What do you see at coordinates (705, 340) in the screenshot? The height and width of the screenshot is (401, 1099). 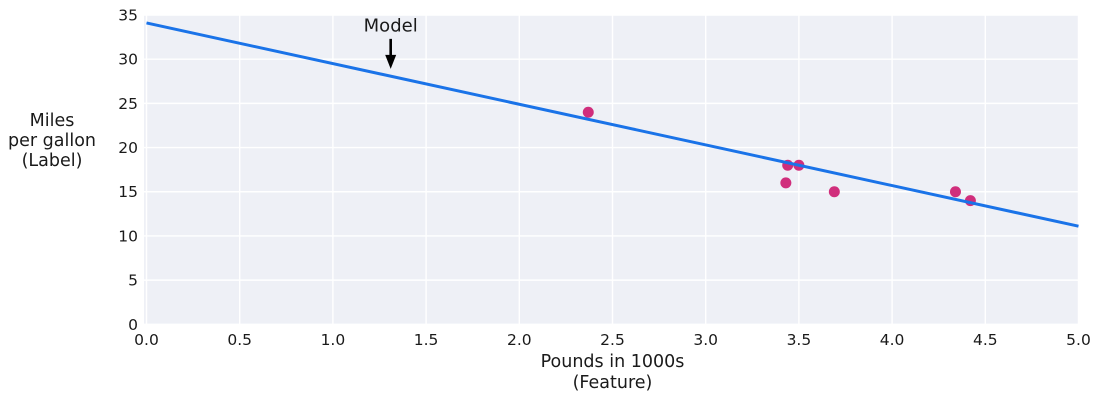 I see `x-tick-label: 3.0` at bounding box center [705, 340].